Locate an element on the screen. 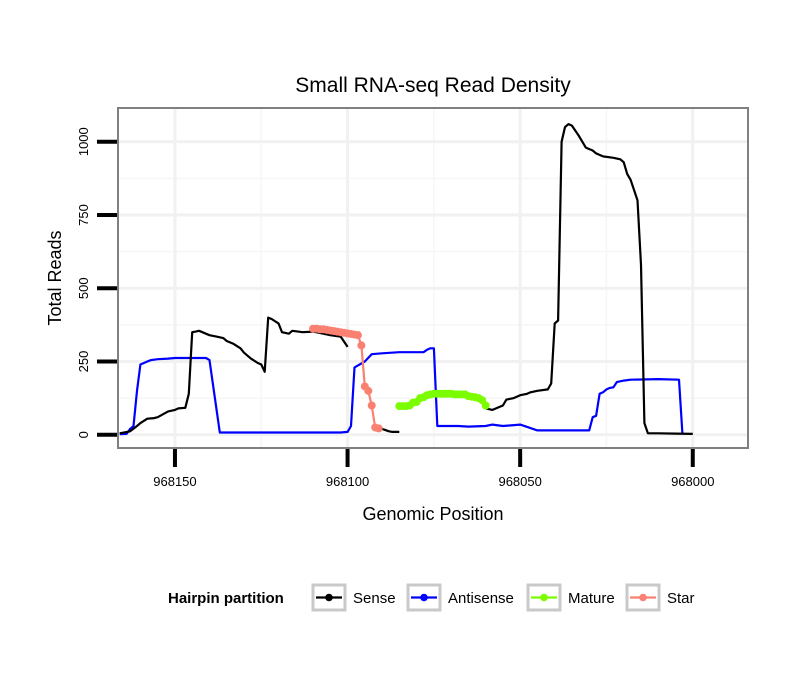 The width and height of the screenshot is (810, 690). y-tick-label: 1000 is located at coordinates (83, 141).